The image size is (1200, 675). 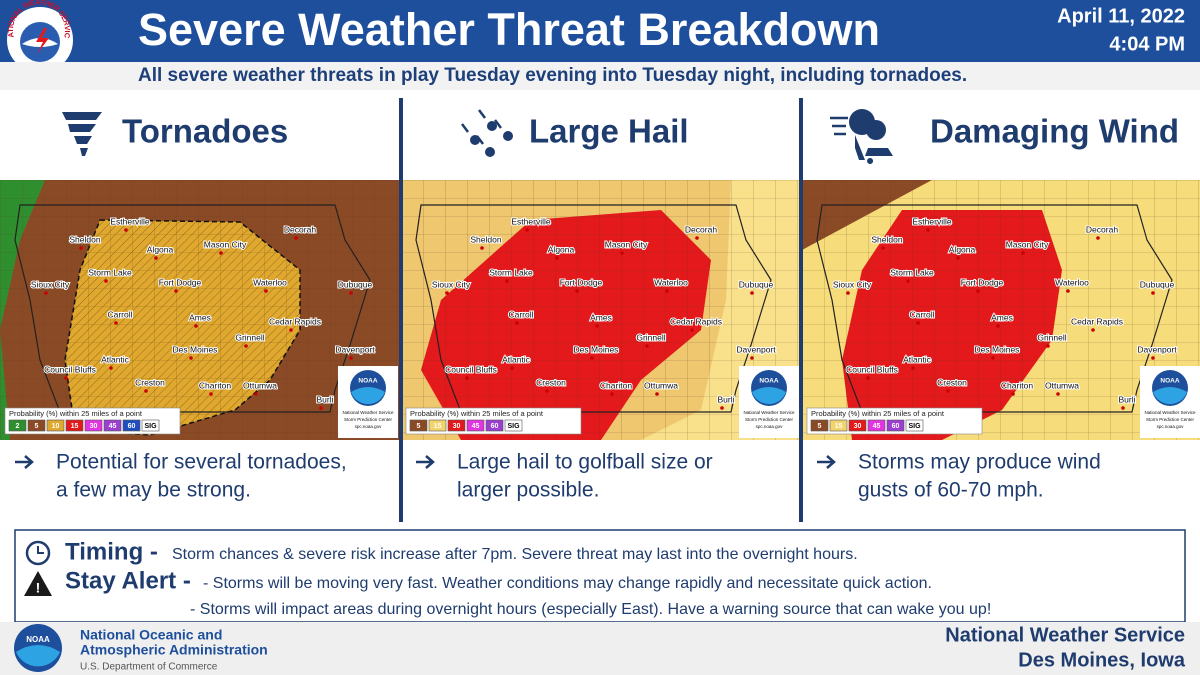 I want to click on city-label: Creston, so click(x=150, y=382).